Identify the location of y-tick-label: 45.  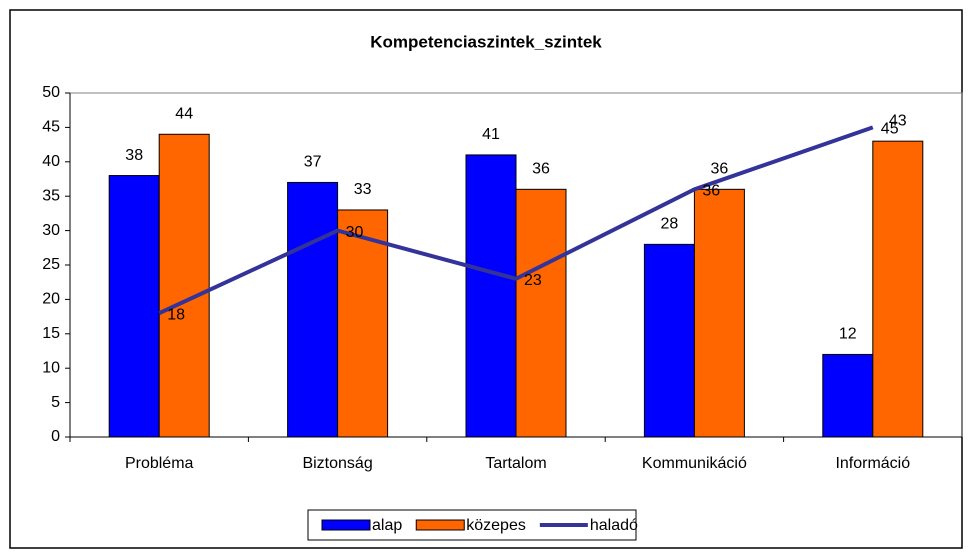
(51, 127).